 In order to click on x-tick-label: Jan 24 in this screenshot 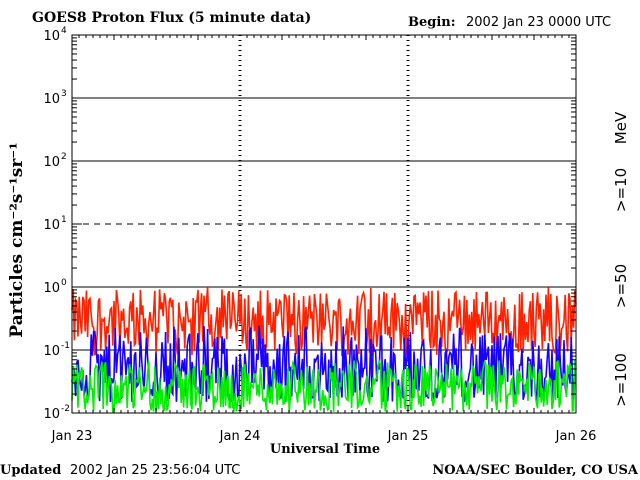, I will do `click(240, 436)`.